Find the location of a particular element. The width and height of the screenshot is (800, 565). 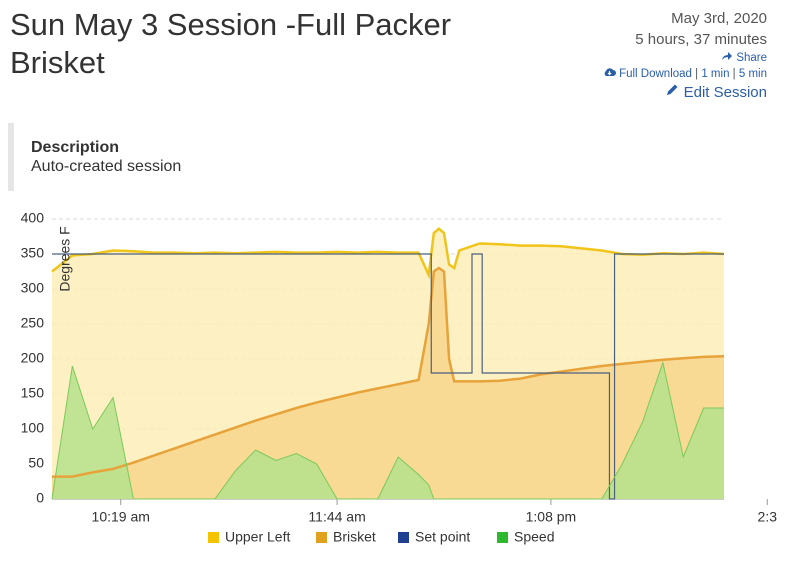

legend-label: Speed is located at coordinates (534, 537).